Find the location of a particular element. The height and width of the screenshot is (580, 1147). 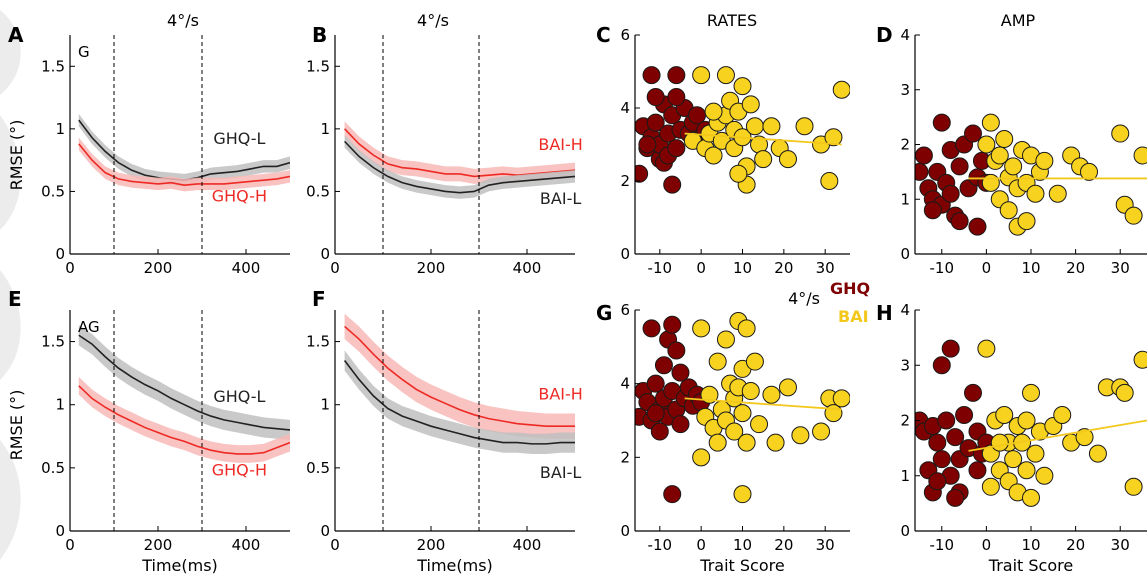

panel-g: -10 0 10 20 30 0 2 4 6 Trait Score is located at coordinates (735, 438).